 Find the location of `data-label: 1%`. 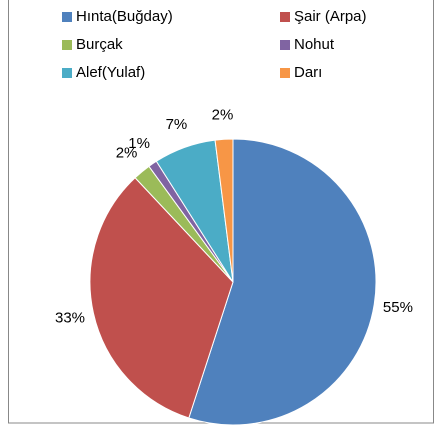

data-label: 1% is located at coordinates (139, 143).